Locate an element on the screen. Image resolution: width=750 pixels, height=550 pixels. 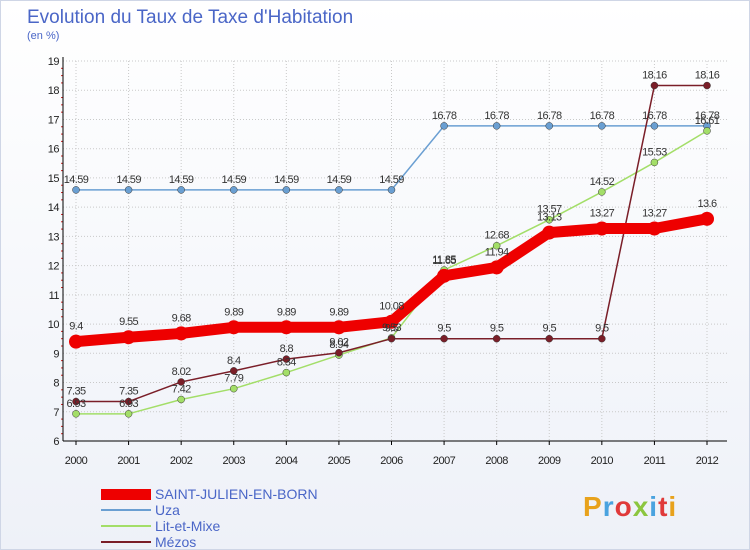
logo-letter: P is located at coordinates (593, 506).